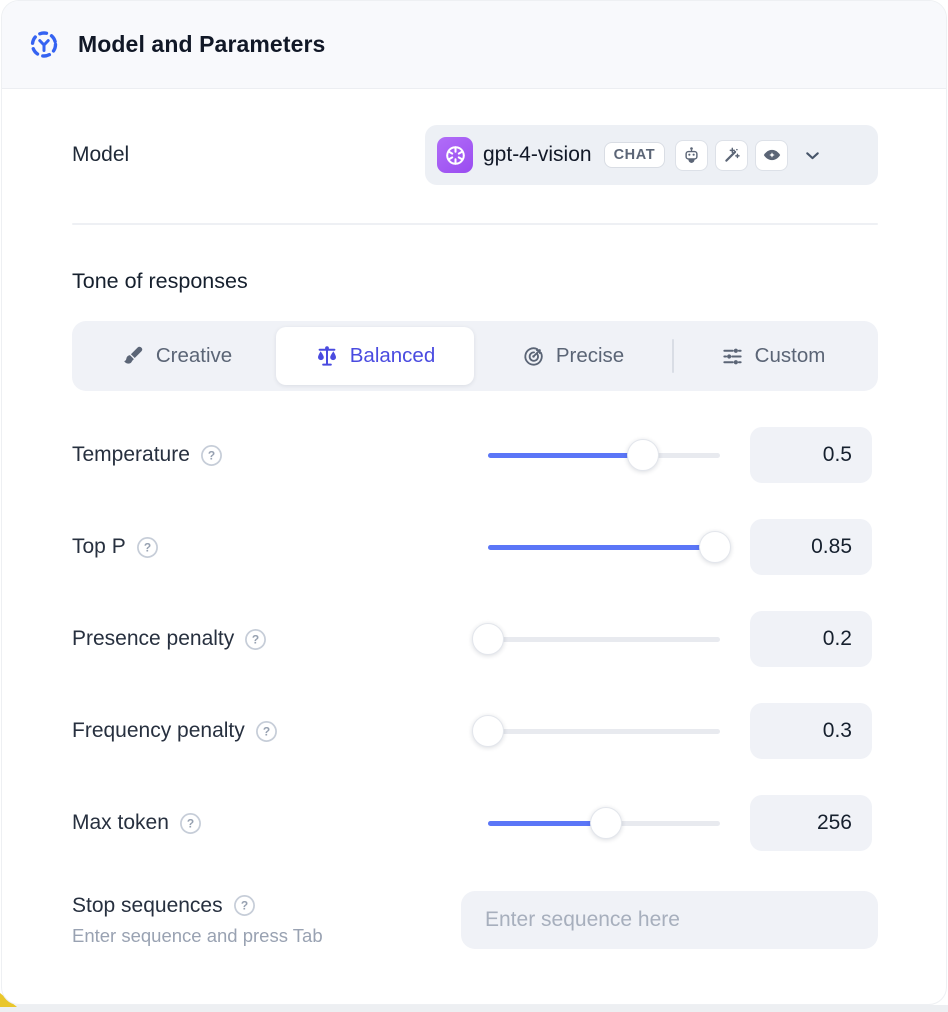  What do you see at coordinates (133, 355) in the screenshot?
I see `paintbrush-icon` at bounding box center [133, 355].